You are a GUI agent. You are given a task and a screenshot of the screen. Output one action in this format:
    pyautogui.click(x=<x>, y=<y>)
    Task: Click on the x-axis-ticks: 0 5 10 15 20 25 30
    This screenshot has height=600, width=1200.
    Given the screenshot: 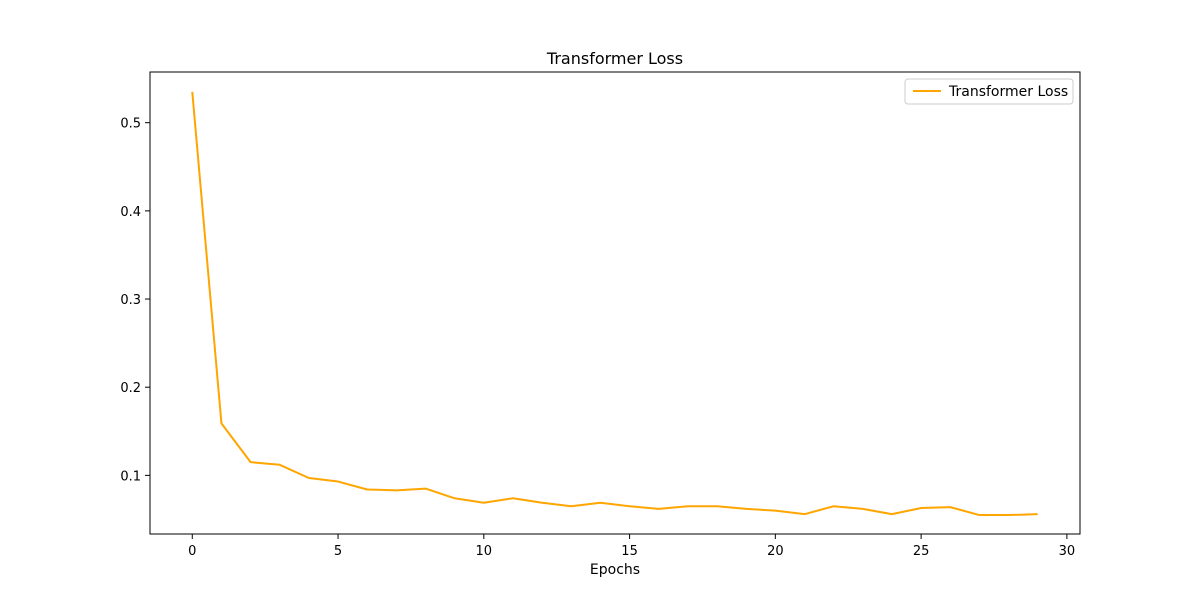 What is the action you would take?
    pyautogui.click(x=631, y=546)
    